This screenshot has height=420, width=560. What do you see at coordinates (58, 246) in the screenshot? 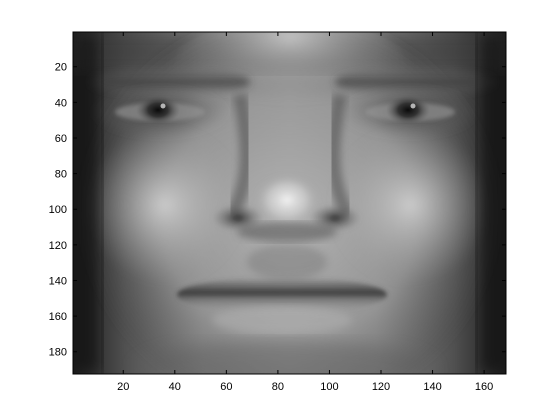
I see `y-tick-label: 120` at bounding box center [58, 246].